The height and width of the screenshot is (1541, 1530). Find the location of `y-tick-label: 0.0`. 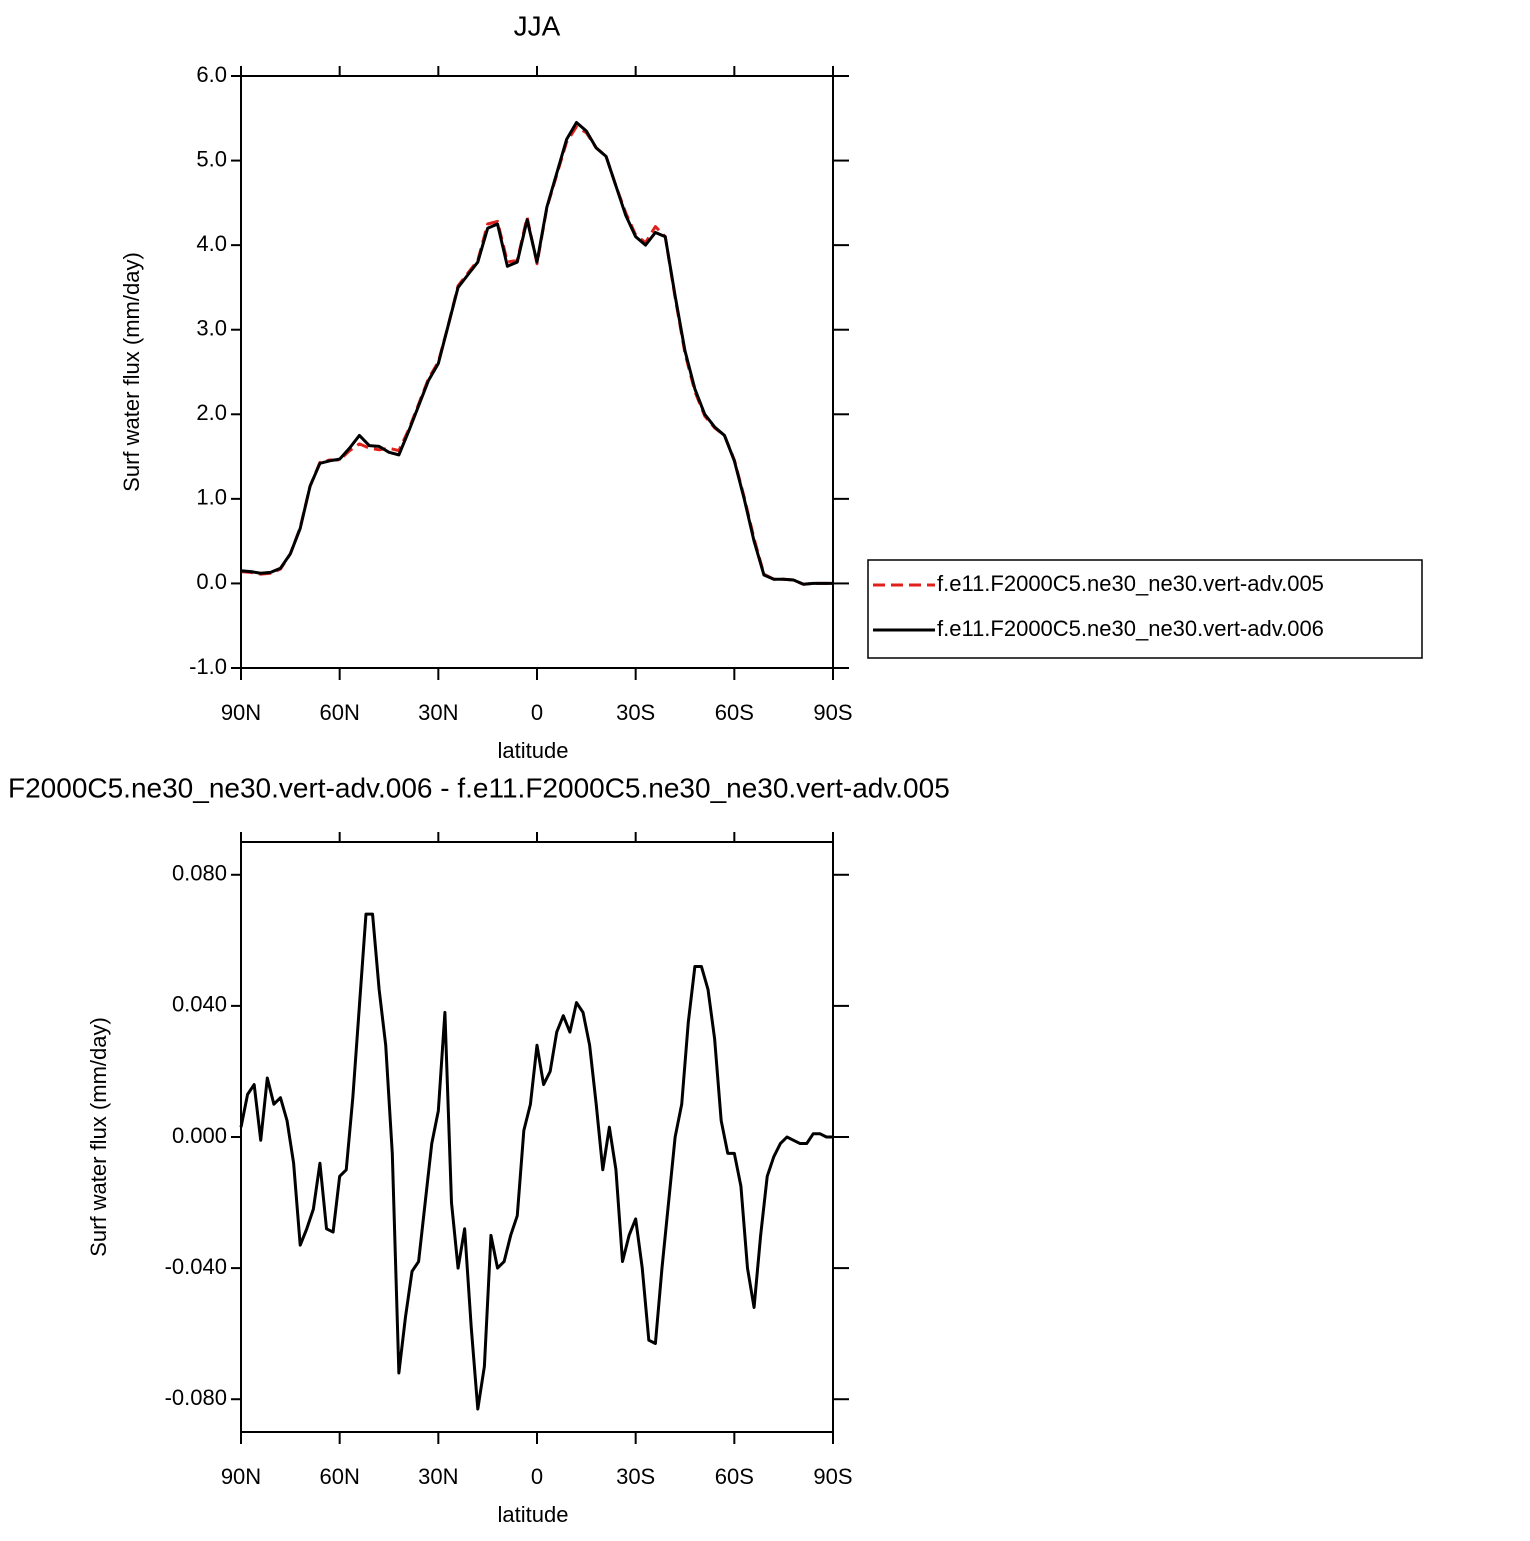

y-tick-label: 0.0 is located at coordinates (211, 581).